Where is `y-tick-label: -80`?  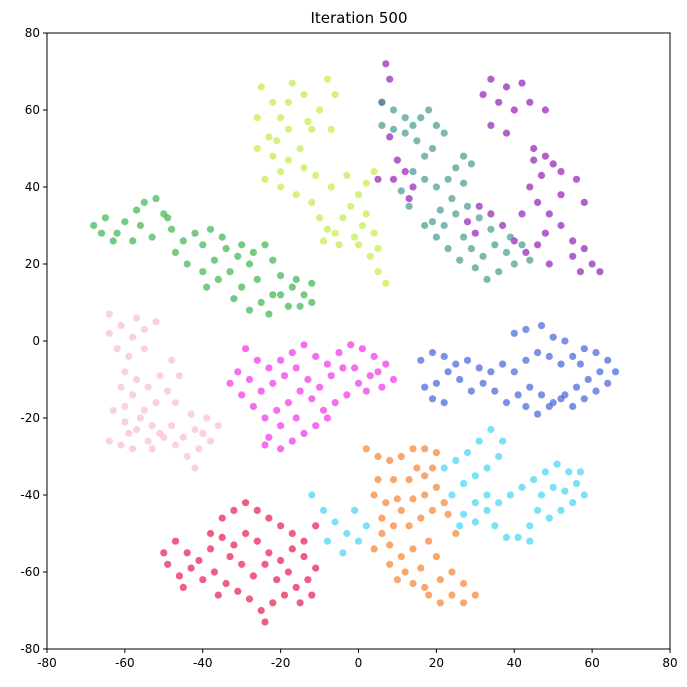
y-tick-label: -80 is located at coordinates (30, 649).